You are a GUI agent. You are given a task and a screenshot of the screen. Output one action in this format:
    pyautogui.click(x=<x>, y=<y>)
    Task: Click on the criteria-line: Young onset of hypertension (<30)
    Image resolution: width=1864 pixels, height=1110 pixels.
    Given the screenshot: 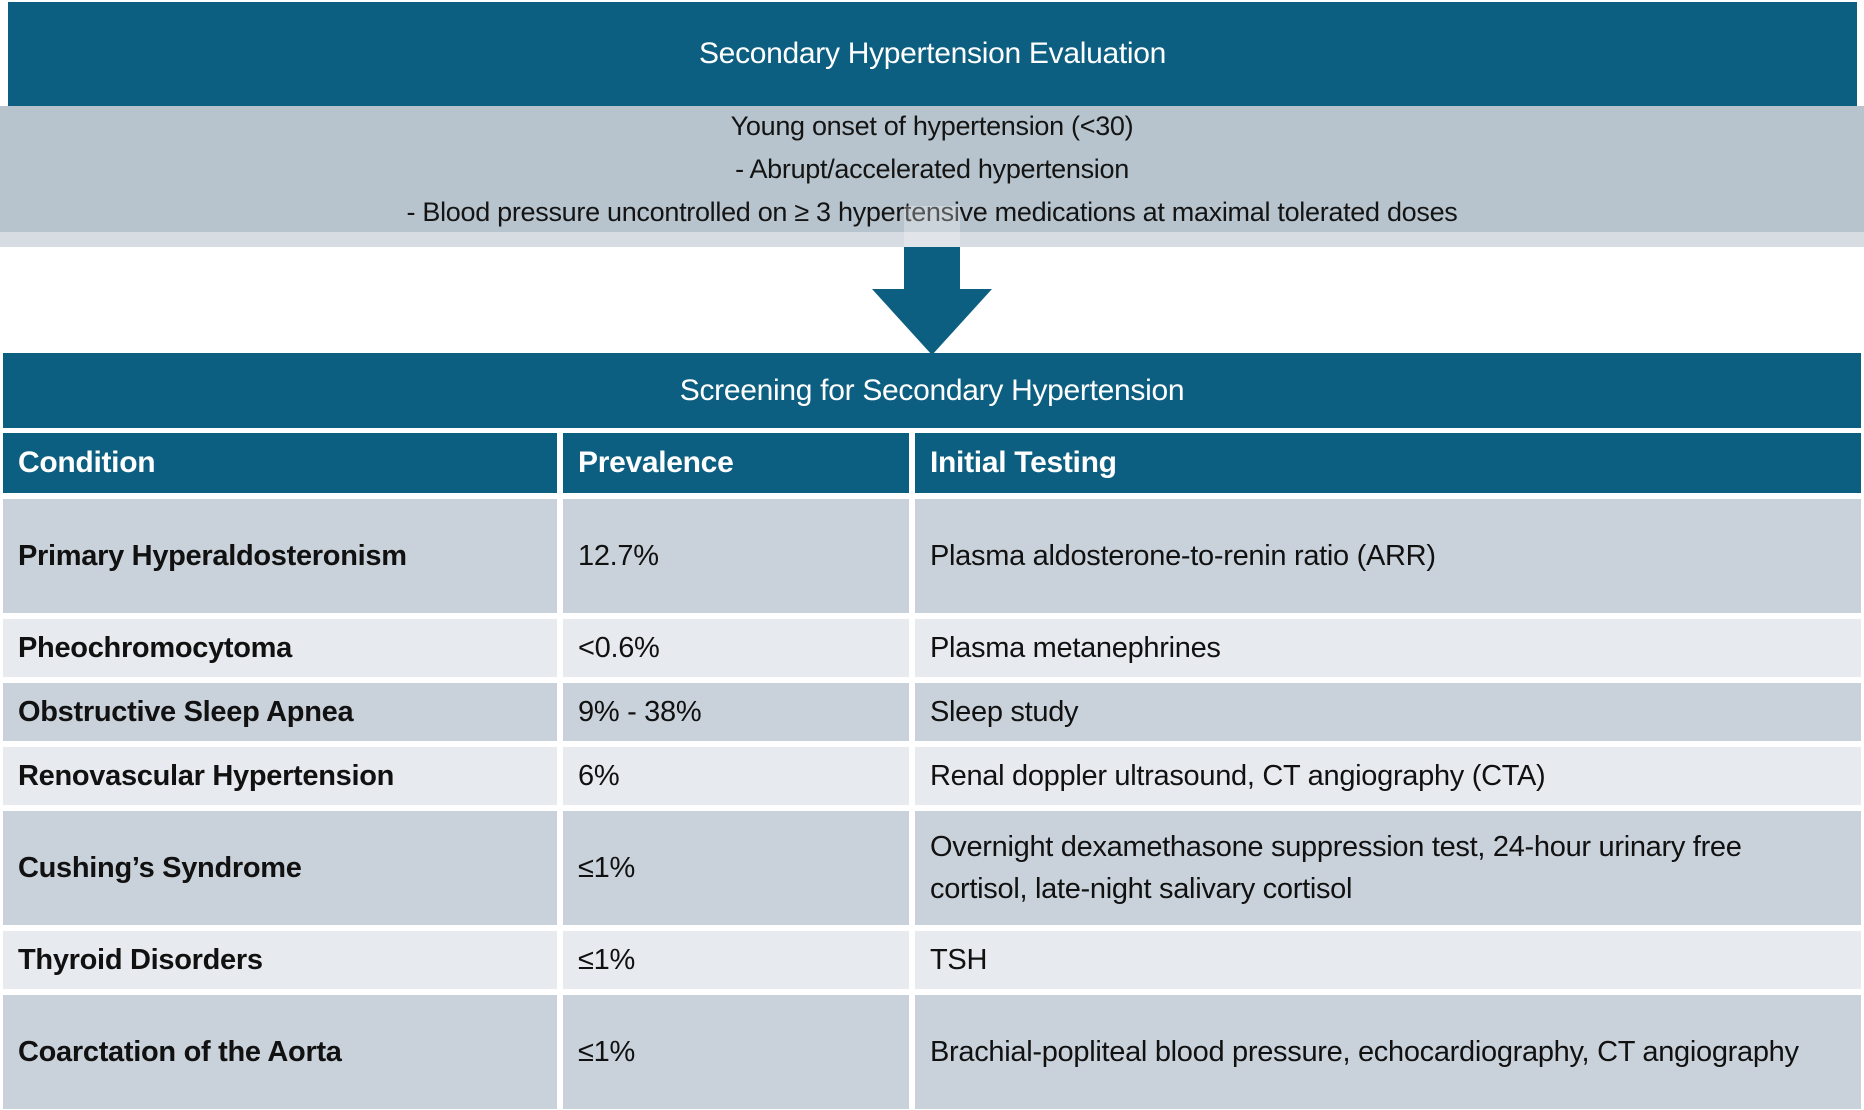 What is the action you would take?
    pyautogui.click(x=932, y=125)
    